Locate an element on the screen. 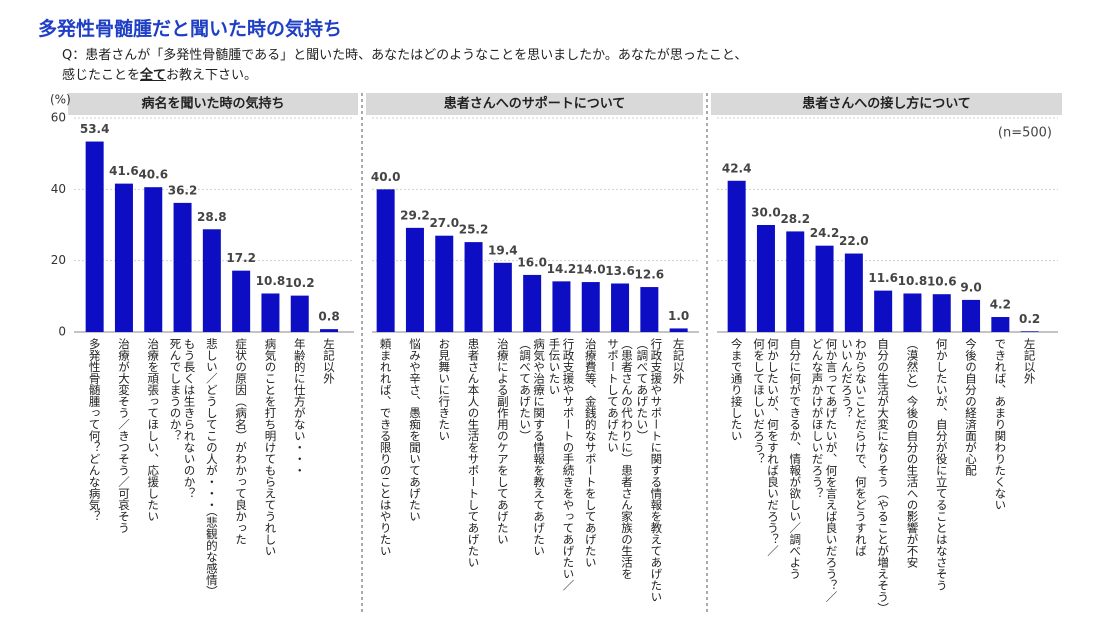  value-label: 4.2 is located at coordinates (1000, 305).